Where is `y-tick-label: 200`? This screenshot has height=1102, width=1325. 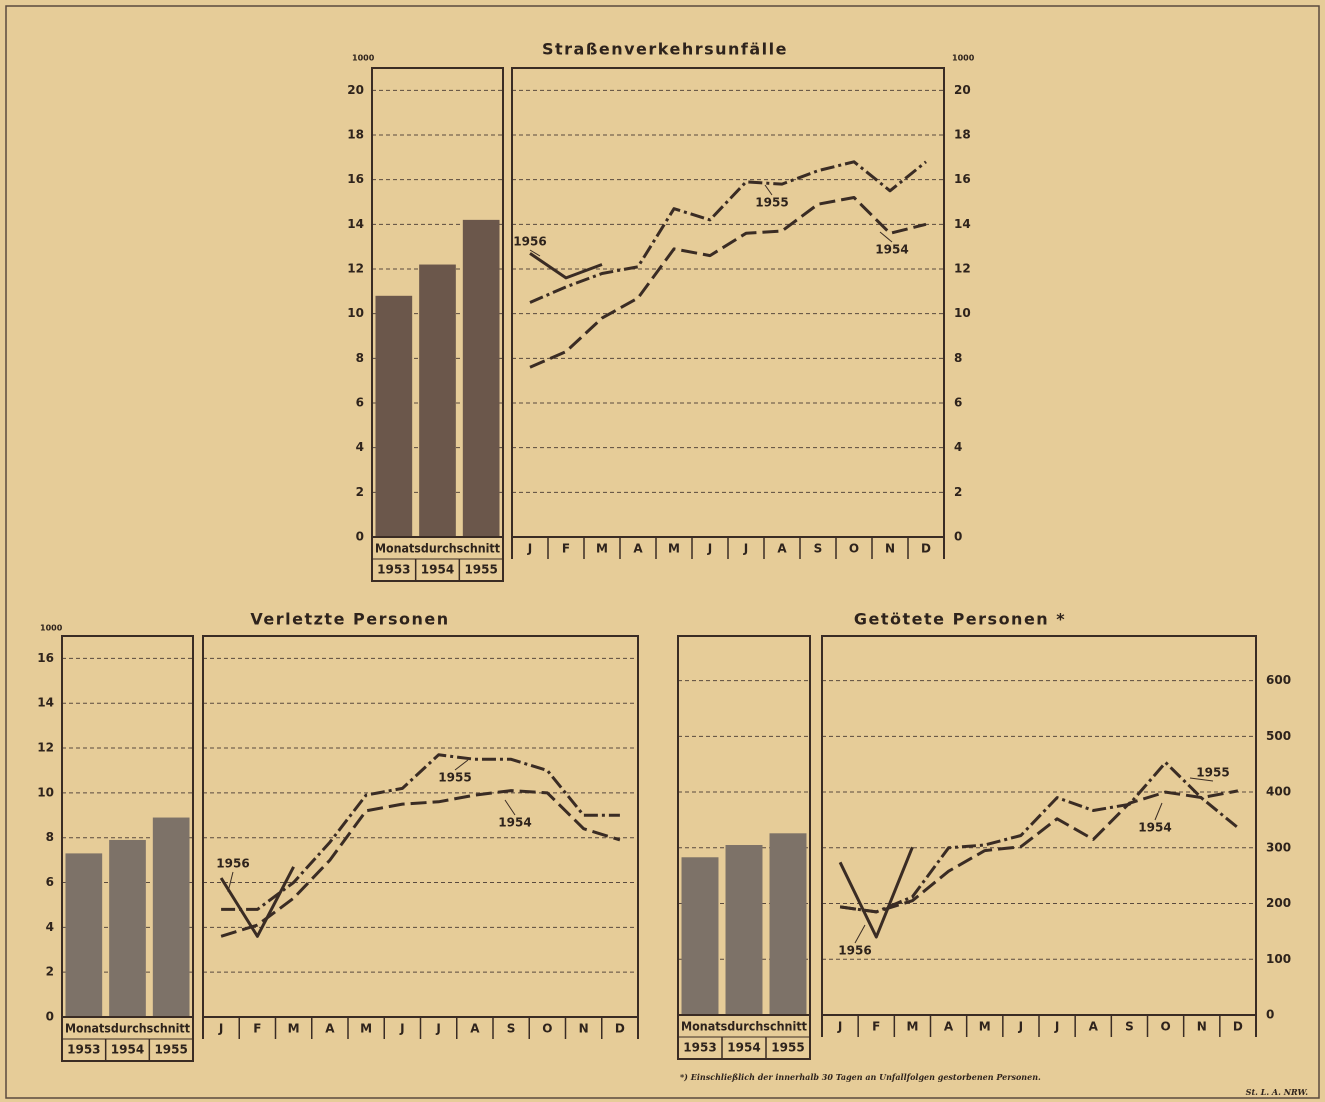
y-tick-label: 200 is located at coordinates (1278, 903).